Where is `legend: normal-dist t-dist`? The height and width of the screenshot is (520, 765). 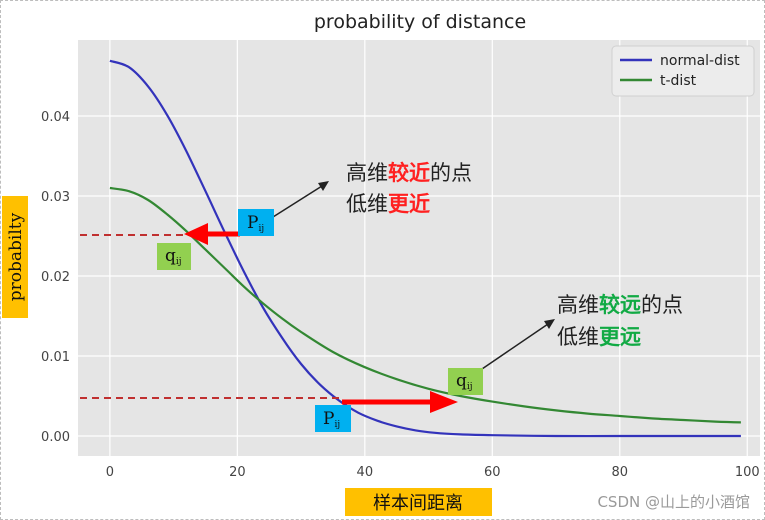
legend: normal-dist t-dist is located at coordinates (683, 71).